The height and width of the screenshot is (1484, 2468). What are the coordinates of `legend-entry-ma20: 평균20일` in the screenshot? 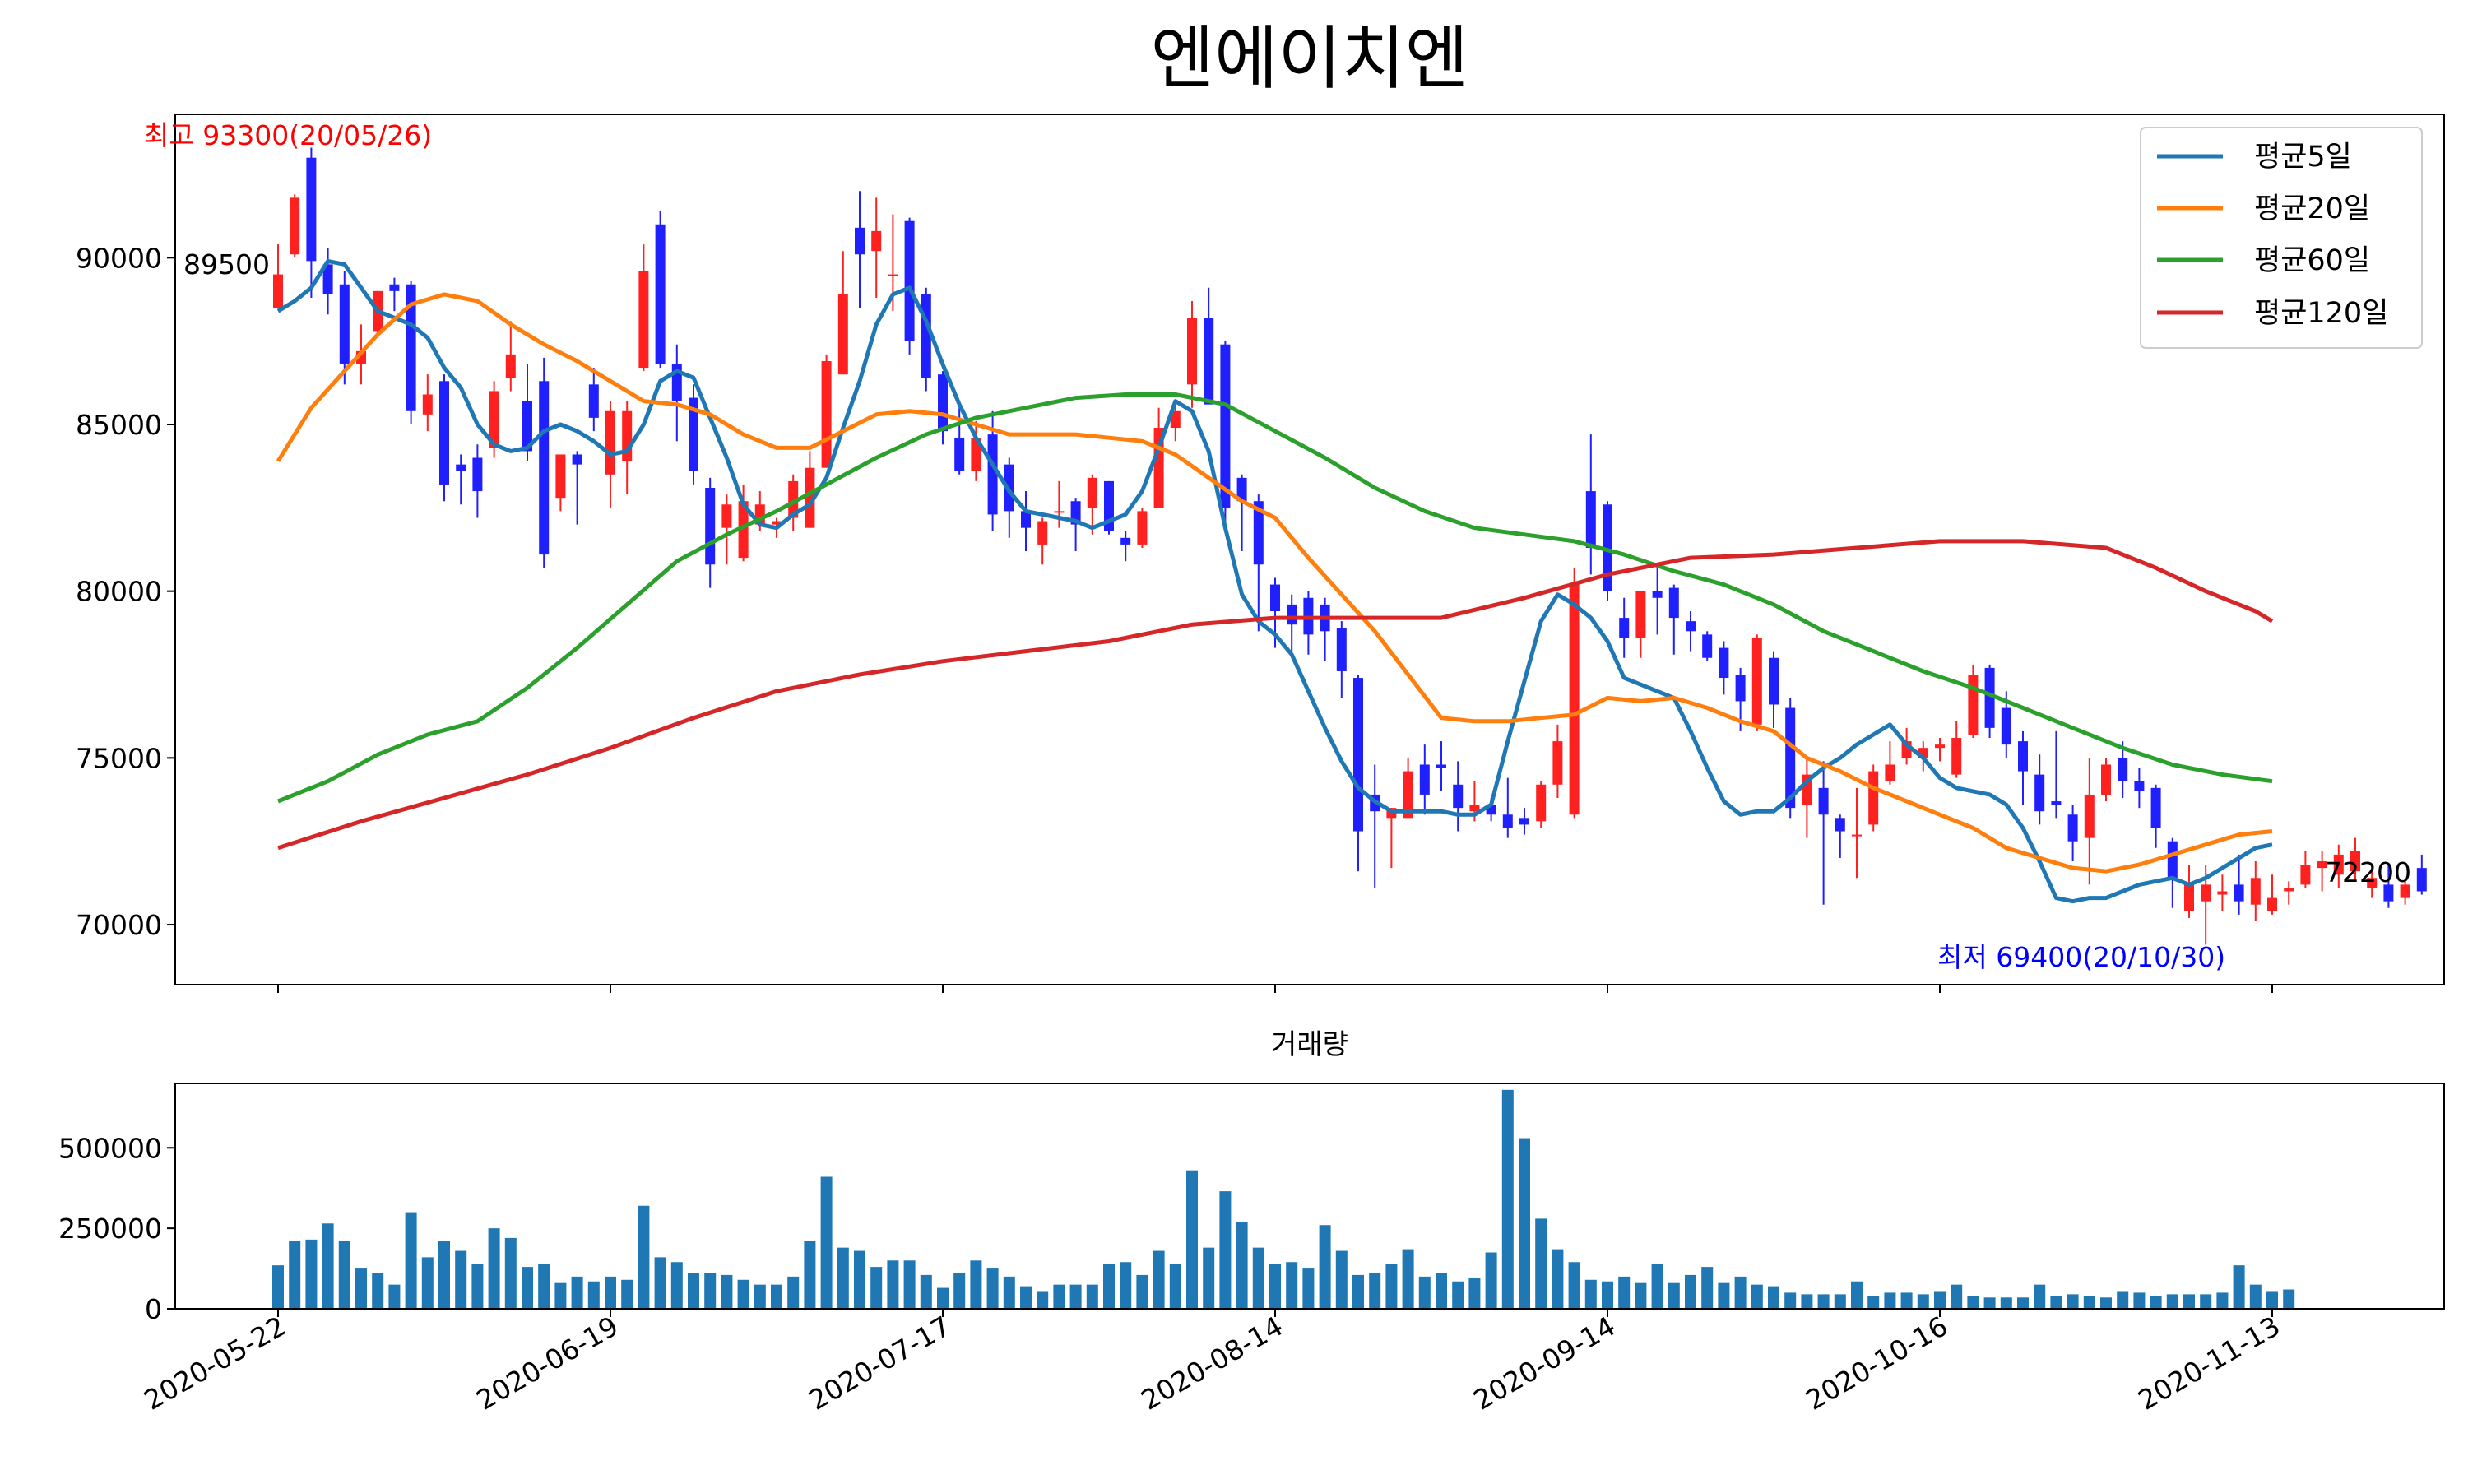 It's located at (2263, 208).